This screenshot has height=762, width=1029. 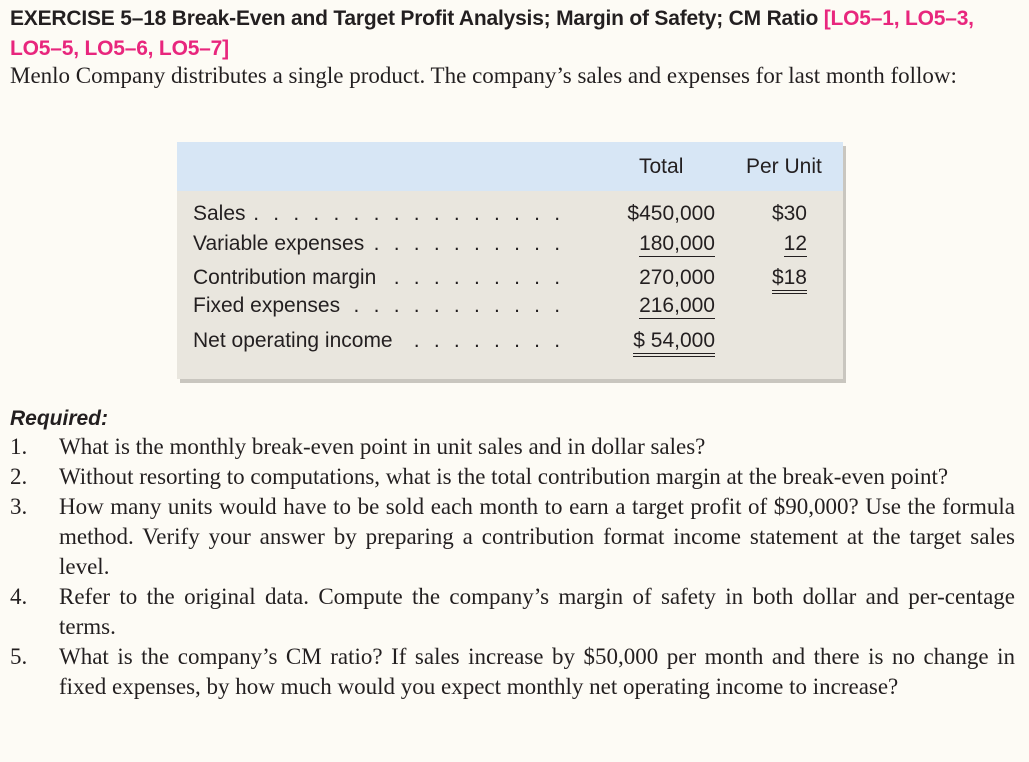 I want to click on row-label: Fixed expenses, so click(x=270, y=306).